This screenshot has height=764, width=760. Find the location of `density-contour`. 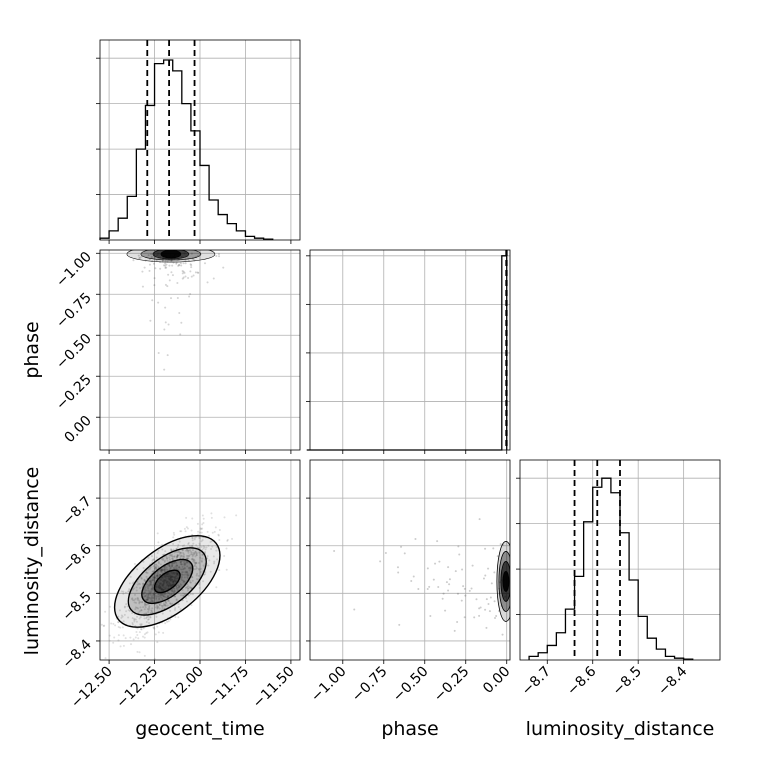

density-contour is located at coordinates (167, 581).